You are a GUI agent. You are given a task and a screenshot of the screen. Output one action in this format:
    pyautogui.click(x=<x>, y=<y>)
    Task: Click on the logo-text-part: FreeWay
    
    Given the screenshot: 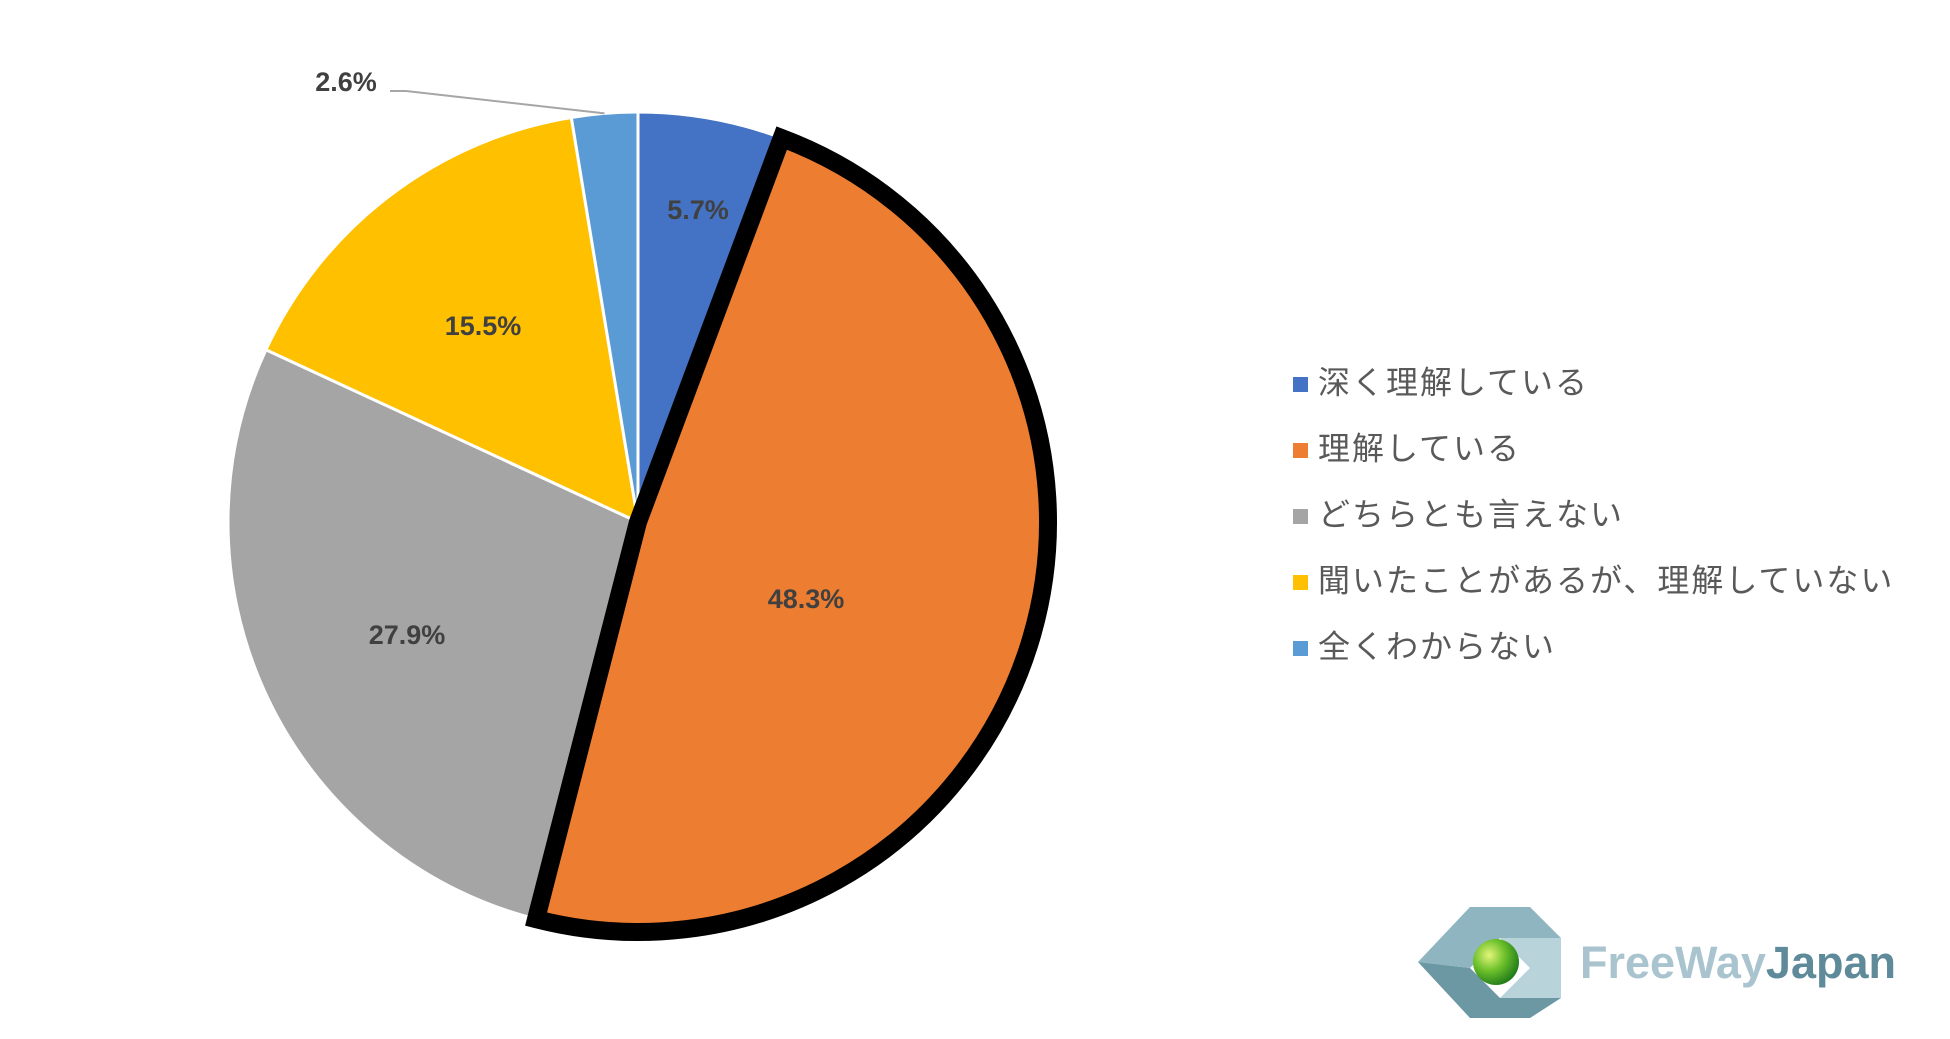 What is the action you would take?
    pyautogui.click(x=1673, y=962)
    